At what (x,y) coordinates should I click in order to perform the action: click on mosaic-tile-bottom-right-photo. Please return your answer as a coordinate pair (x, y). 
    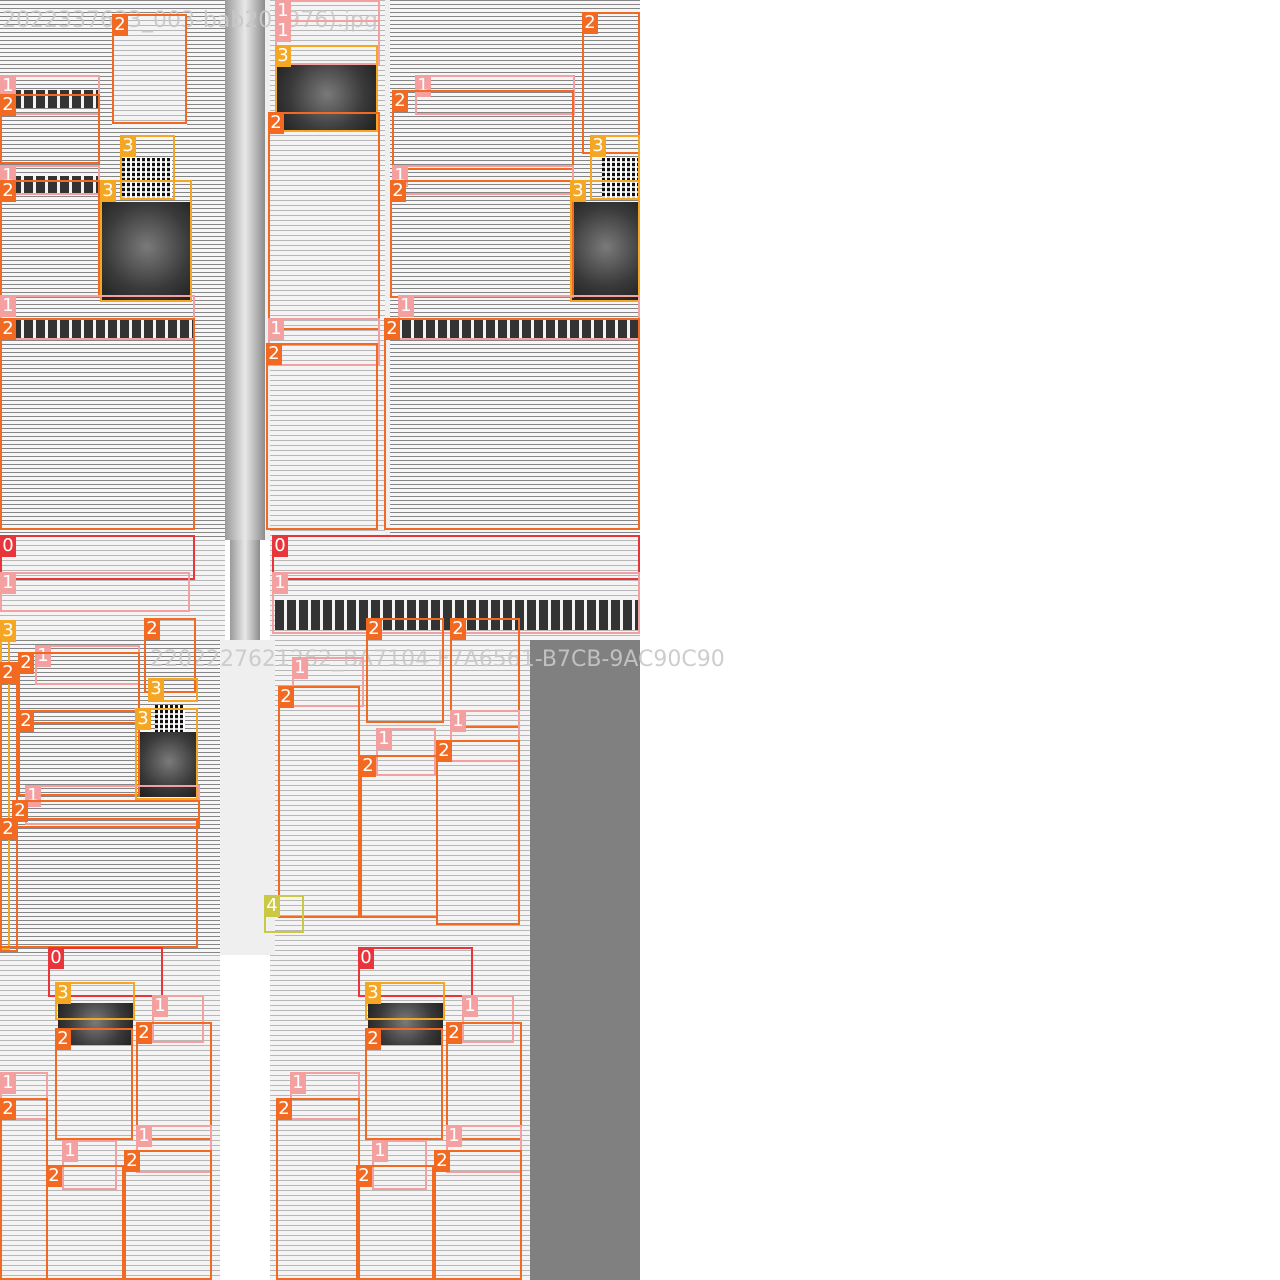
    Looking at the image, I should click on (400, 1117).